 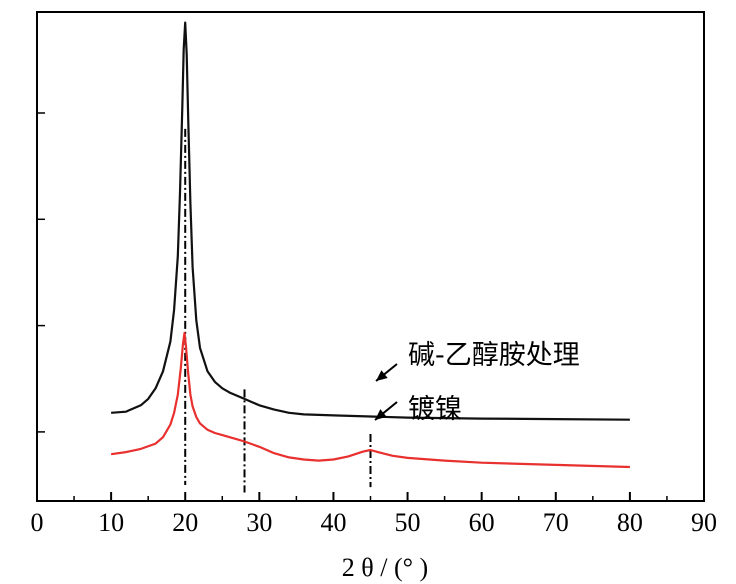 I want to click on annotation-label: 碱-乙醇胺处理, so click(x=494, y=355).